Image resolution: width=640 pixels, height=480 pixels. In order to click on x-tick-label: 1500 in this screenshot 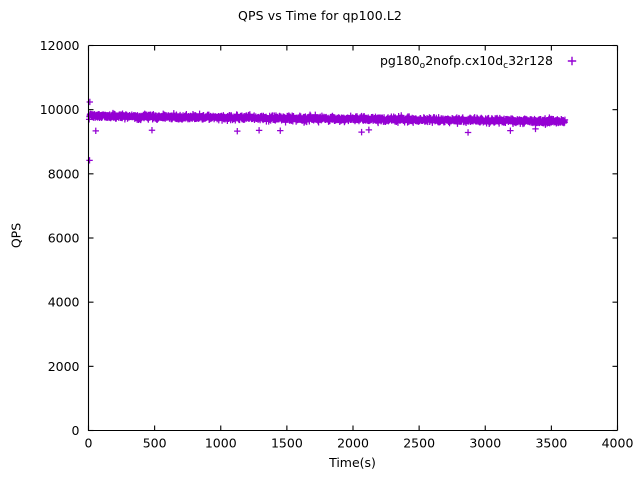, I will do `click(287, 443)`.